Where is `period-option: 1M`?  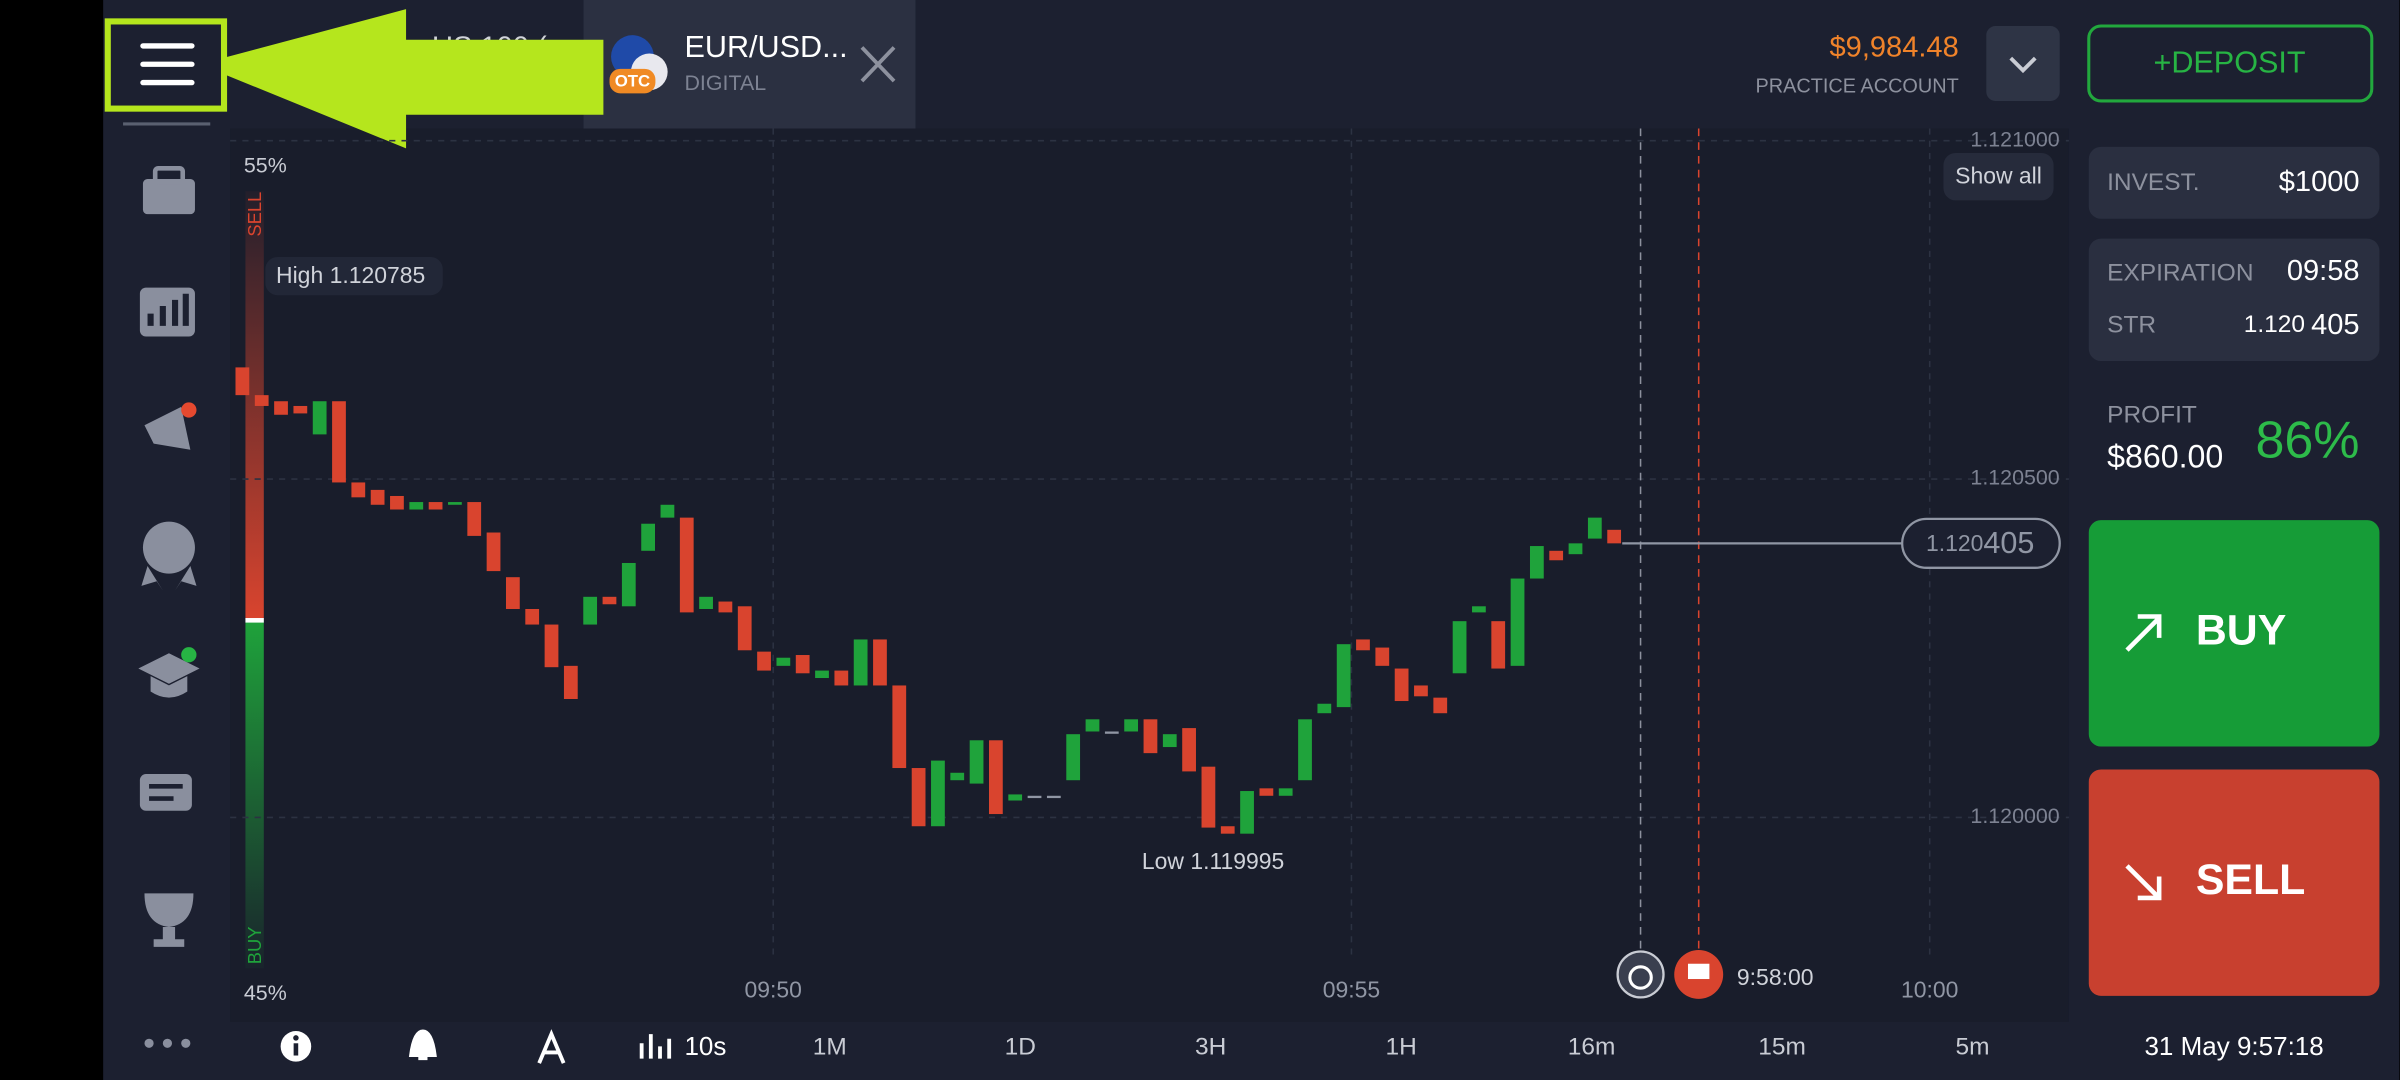 period-option: 1M is located at coordinates (830, 1046).